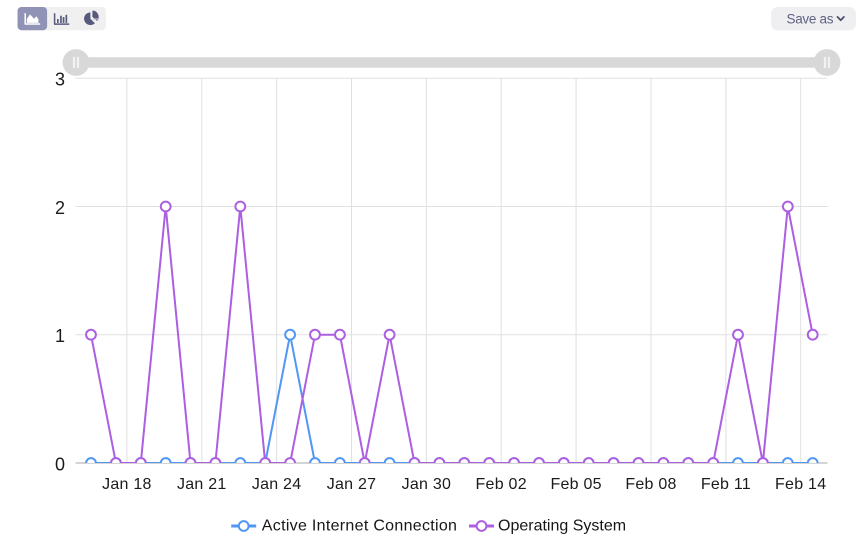 This screenshot has width=868, height=549. I want to click on svg-text: 0, so click(60, 464).